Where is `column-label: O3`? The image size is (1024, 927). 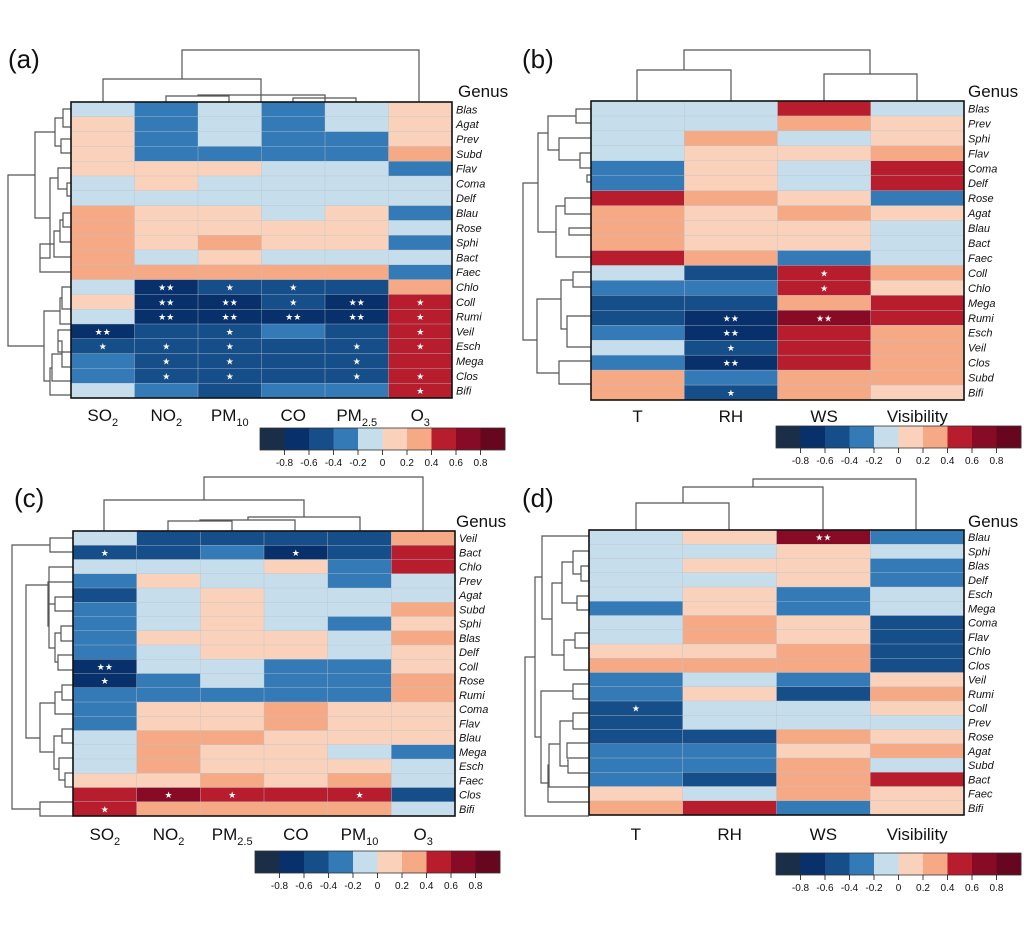
column-label: O3 is located at coordinates (422, 836).